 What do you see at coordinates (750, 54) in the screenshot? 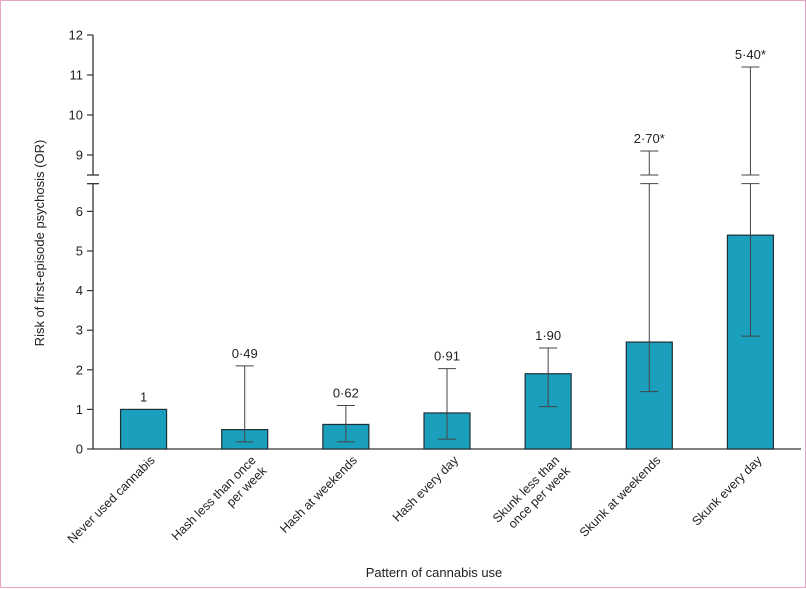
I see `data-label: 5·40*` at bounding box center [750, 54].